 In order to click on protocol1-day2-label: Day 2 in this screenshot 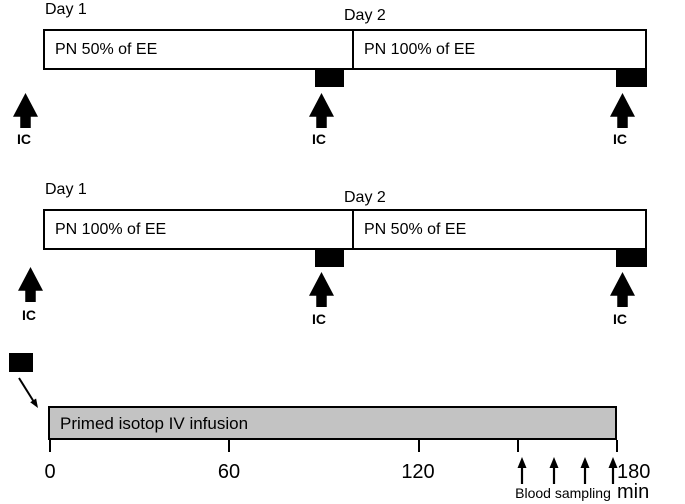, I will do `click(365, 15)`.